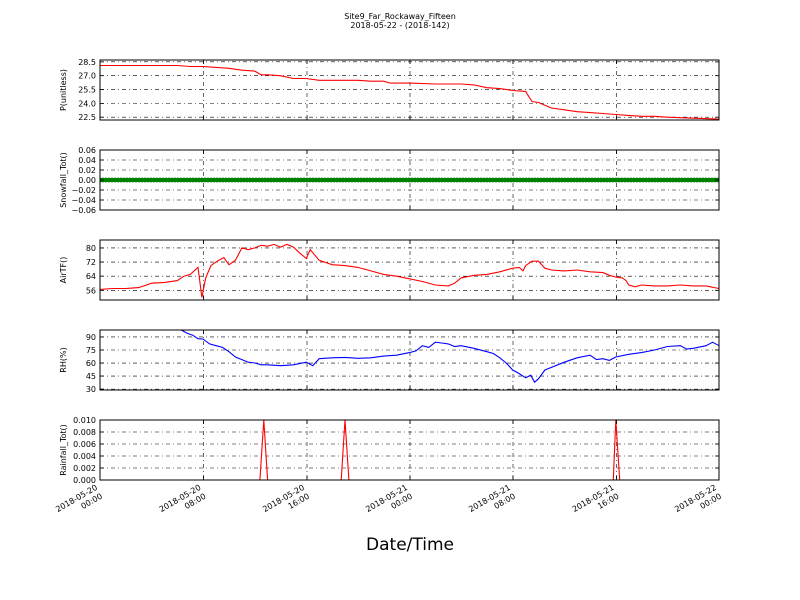 This screenshot has height=600, width=800. Describe the element at coordinates (83, 200) in the screenshot. I see `y-tick-label: −0.04` at that location.